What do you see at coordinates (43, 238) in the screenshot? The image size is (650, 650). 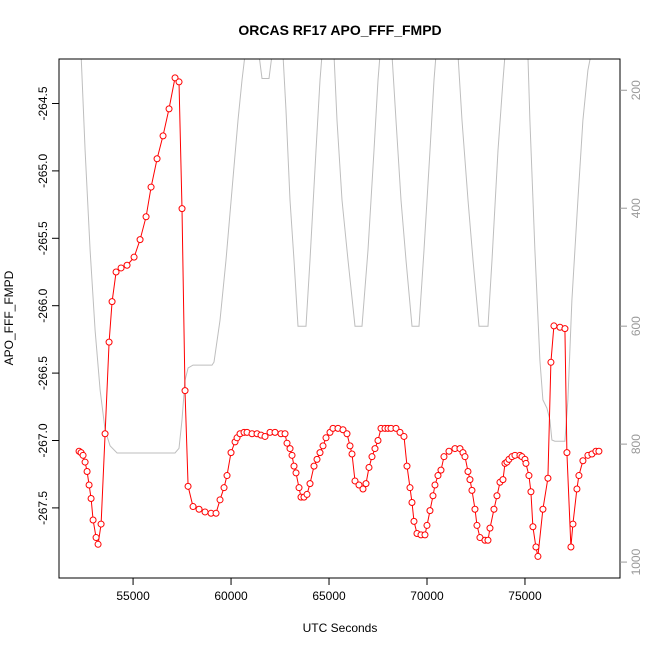 I see `y-tick-label: -265.5` at bounding box center [43, 238].